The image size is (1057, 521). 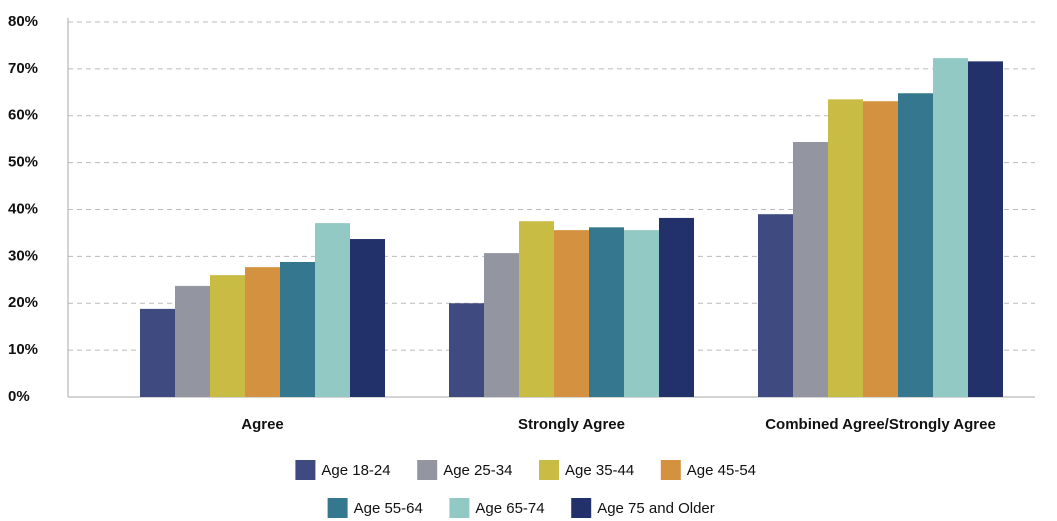 I want to click on legend-label: Age 75 and Older, so click(x=656, y=508).